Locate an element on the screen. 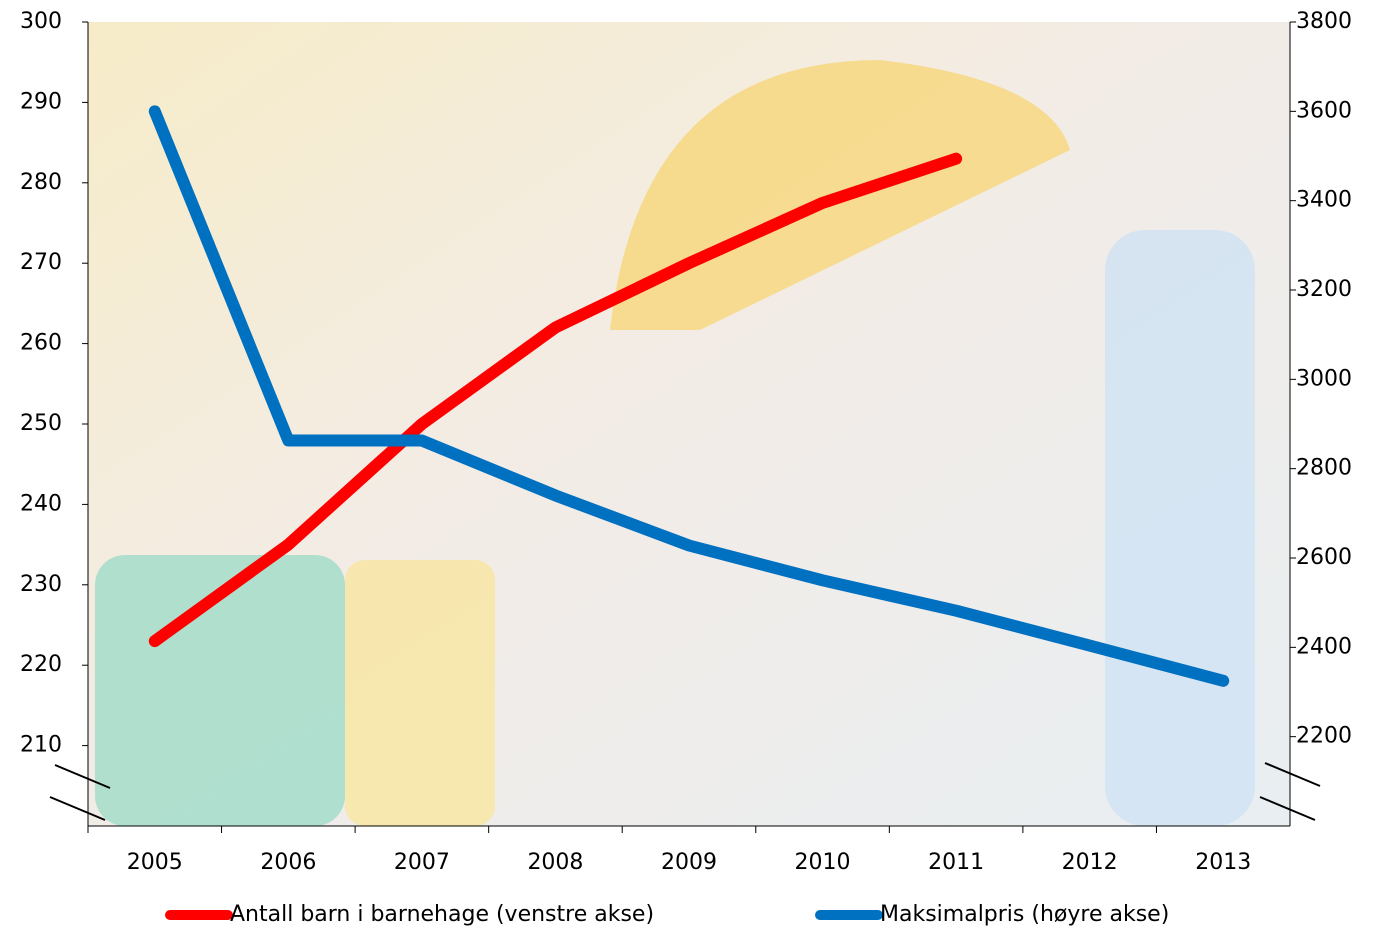  y-tick-label: 290 is located at coordinates (41, 101).